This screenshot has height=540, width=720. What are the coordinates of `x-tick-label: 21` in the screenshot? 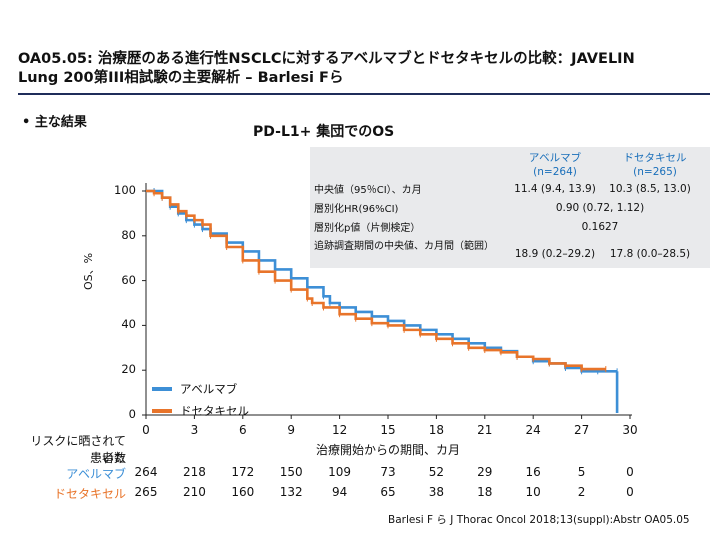 It's located at (485, 430).